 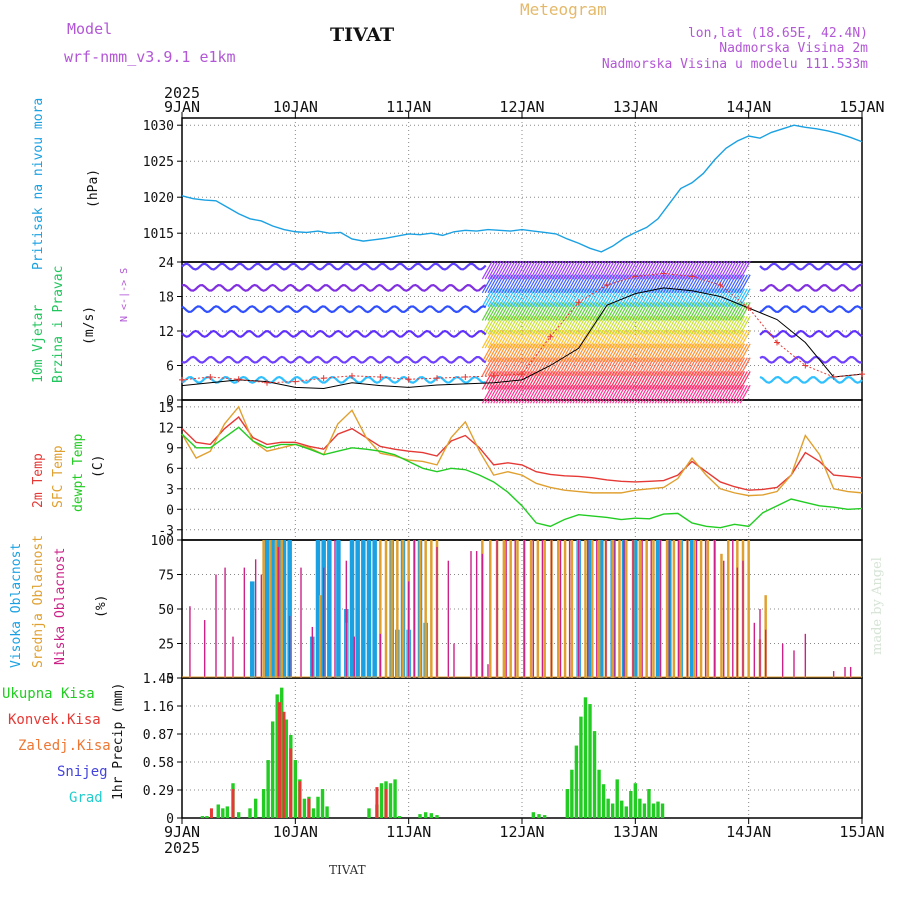 What do you see at coordinates (38, 601) in the screenshot?
I see `cloud-mid-label: Srednja Oblacnost` at bounding box center [38, 601].